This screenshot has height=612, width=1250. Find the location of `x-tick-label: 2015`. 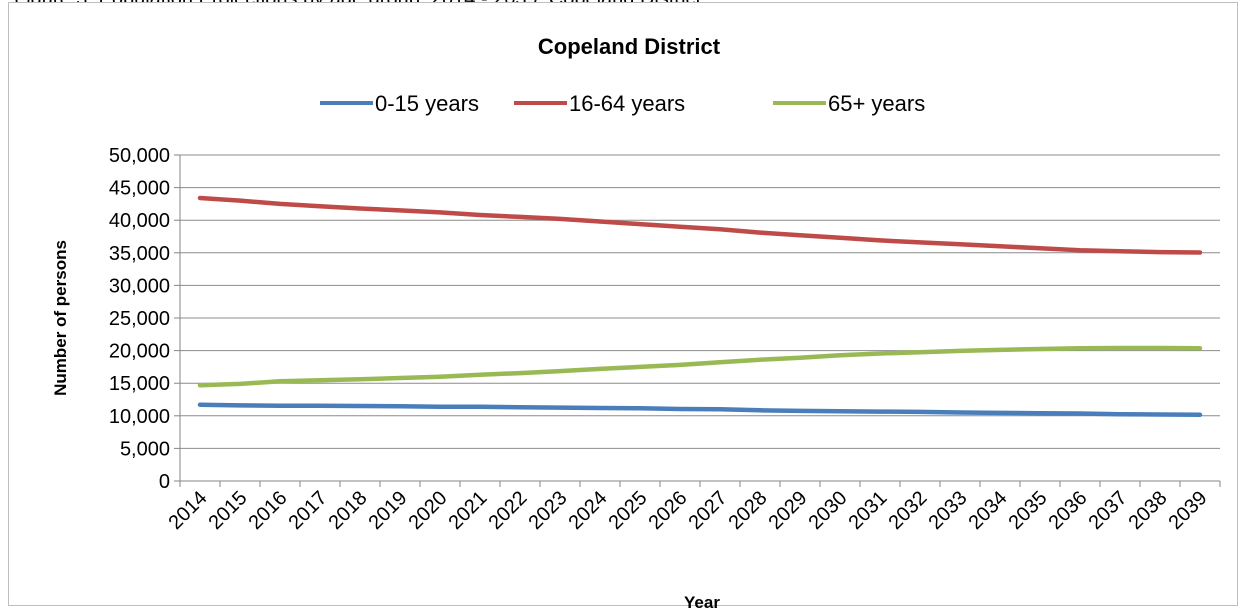

x-tick-label: 2015 is located at coordinates (228, 510).